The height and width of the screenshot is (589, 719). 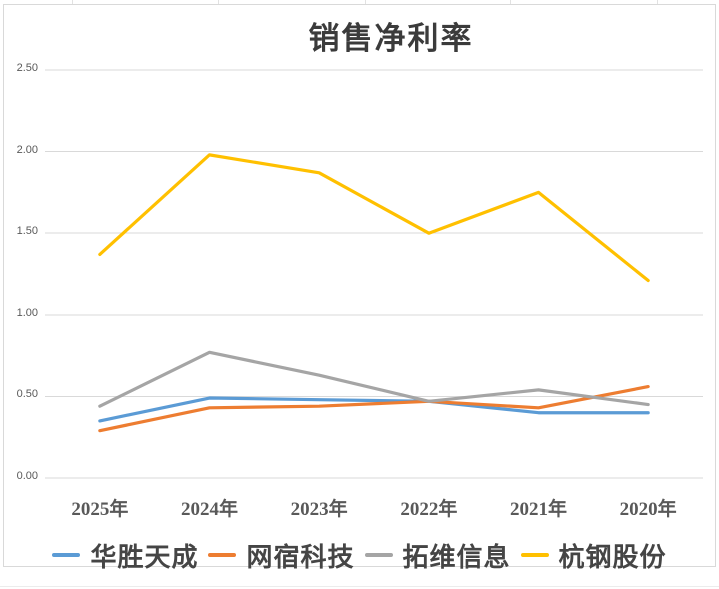 What do you see at coordinates (612, 557) in the screenshot?
I see `legend-label: 杭钢股份` at bounding box center [612, 557].